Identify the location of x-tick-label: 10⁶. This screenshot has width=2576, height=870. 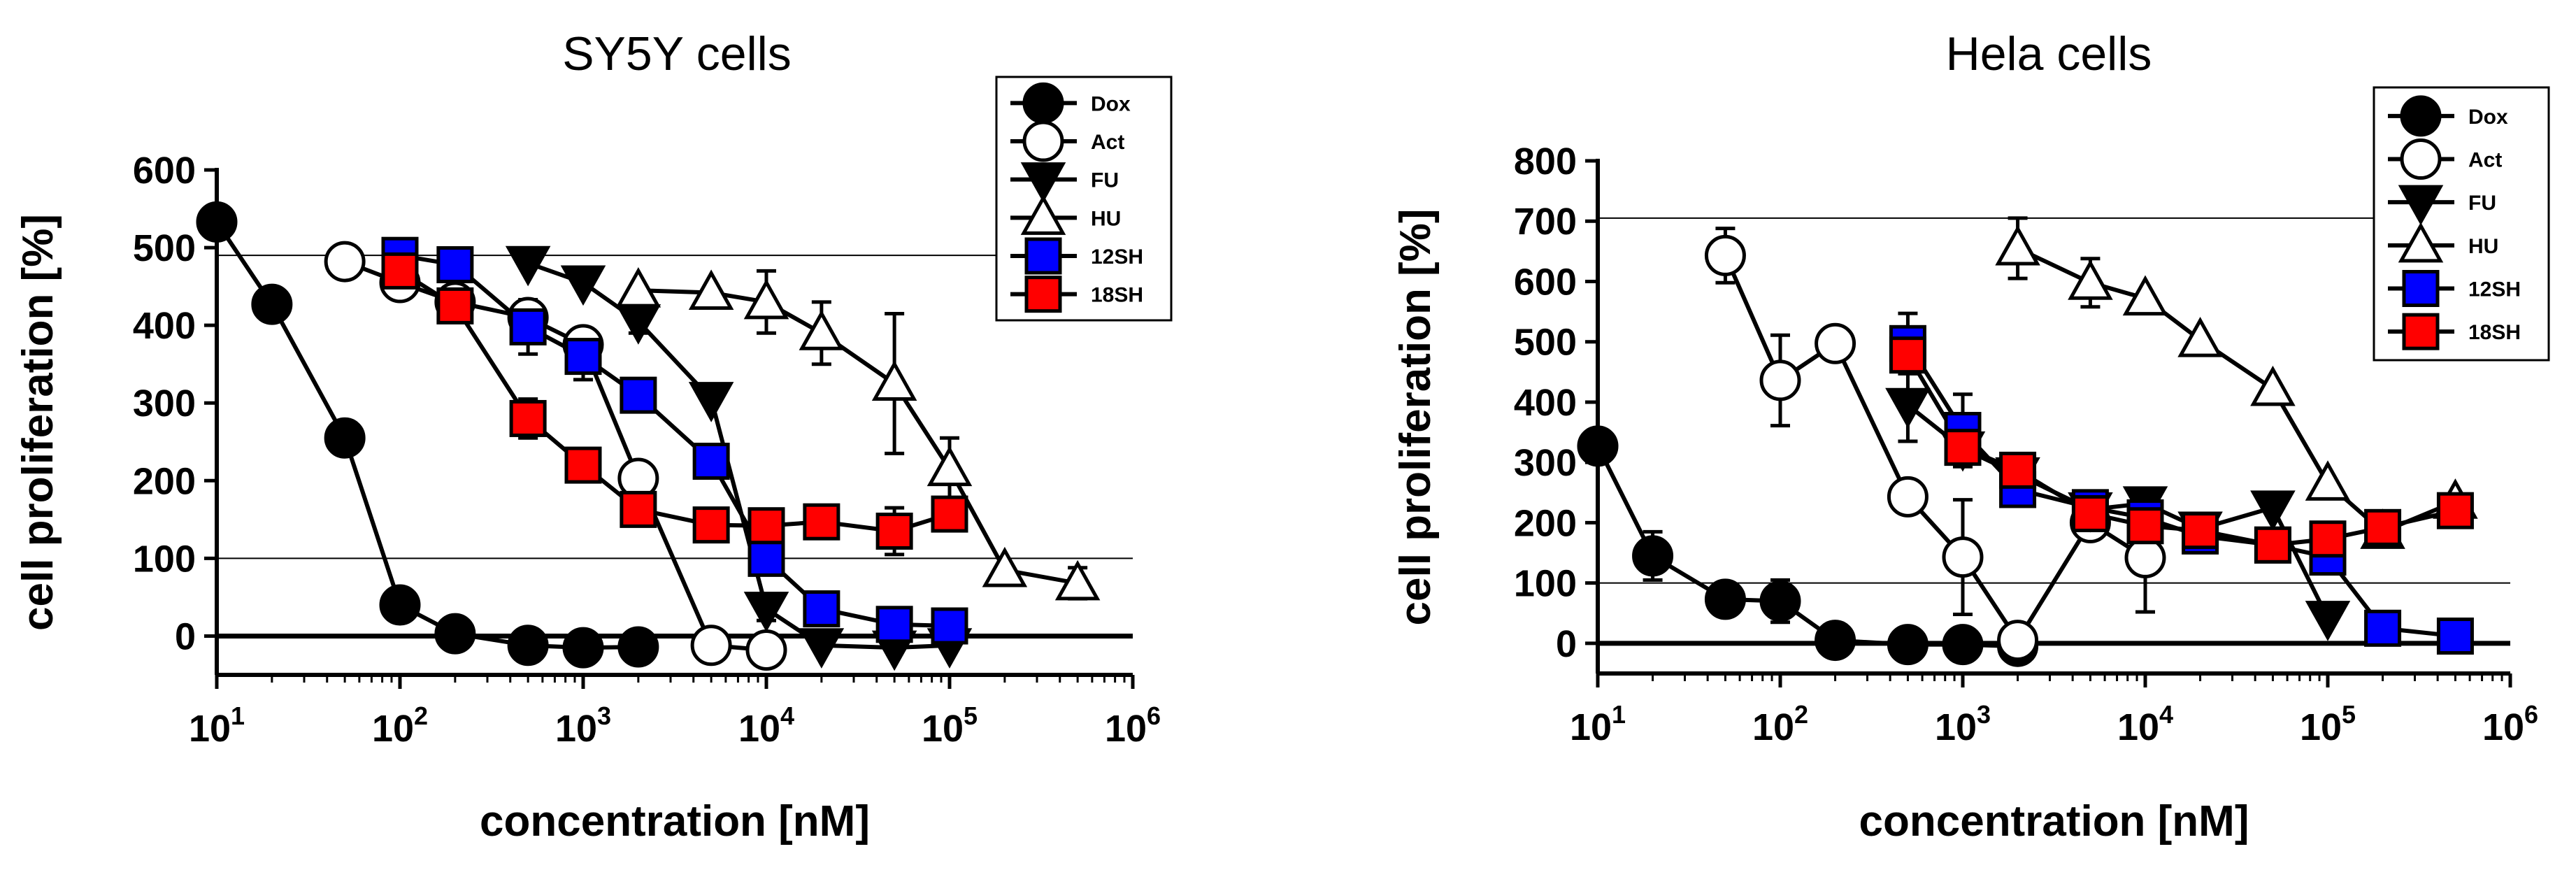
(2510, 724).